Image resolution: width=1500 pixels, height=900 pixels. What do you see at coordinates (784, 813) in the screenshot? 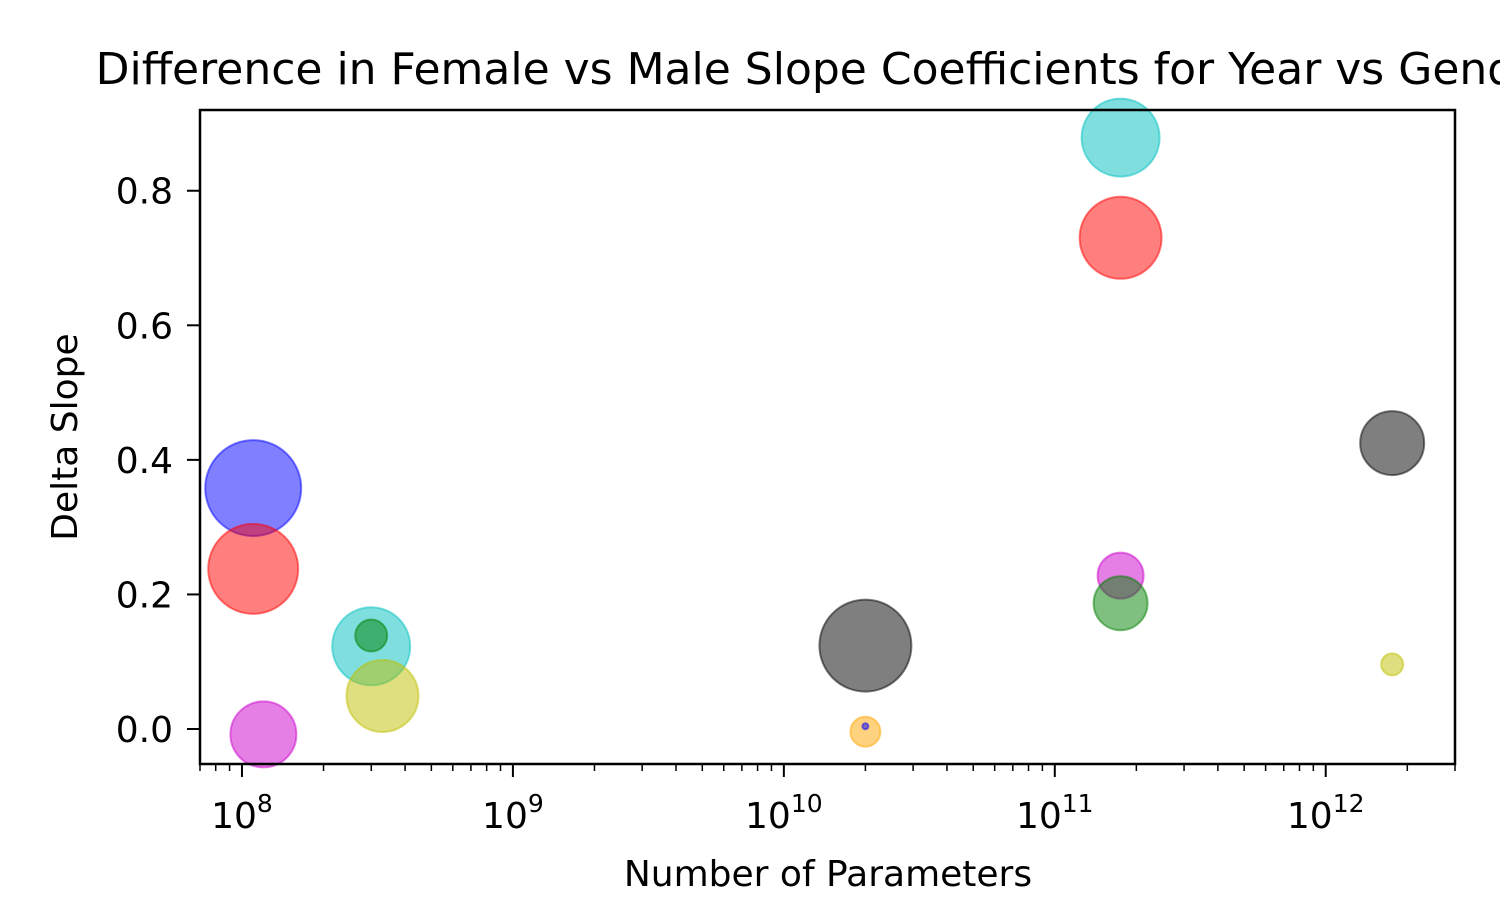
I see `x-tick-label-2: 10¹⁰` at bounding box center [784, 813].